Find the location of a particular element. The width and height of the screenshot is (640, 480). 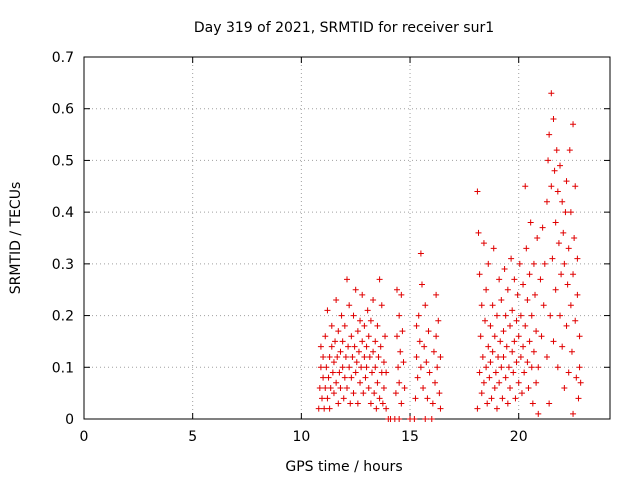

y-axis-label: SRMTID / TECUs is located at coordinates (16, 238).